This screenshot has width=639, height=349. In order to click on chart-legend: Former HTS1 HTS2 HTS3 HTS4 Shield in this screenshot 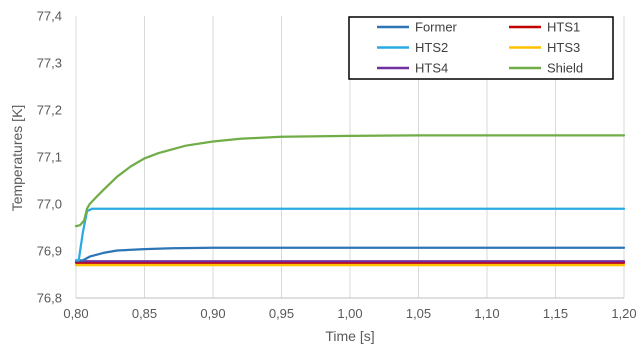, I will do `click(481, 48)`.